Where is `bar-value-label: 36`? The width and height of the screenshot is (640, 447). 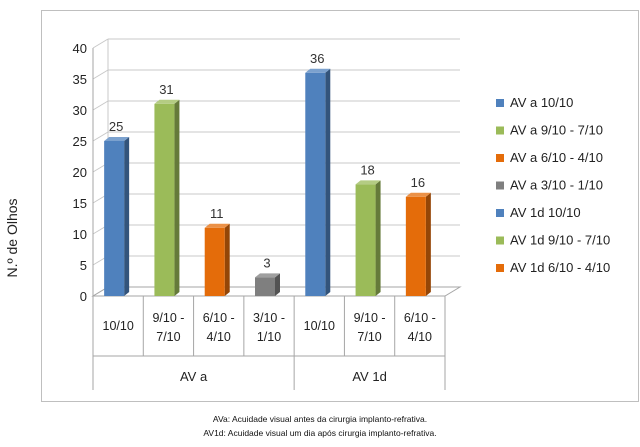 bar-value-label: 36 is located at coordinates (317, 58).